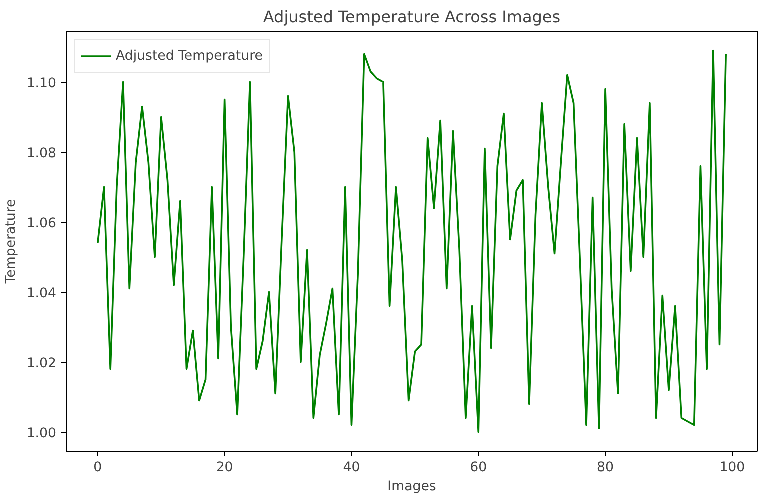 Image resolution: width=771 pixels, height=497 pixels. What do you see at coordinates (412, 487) in the screenshot?
I see `x-axis-title: Images` at bounding box center [412, 487].